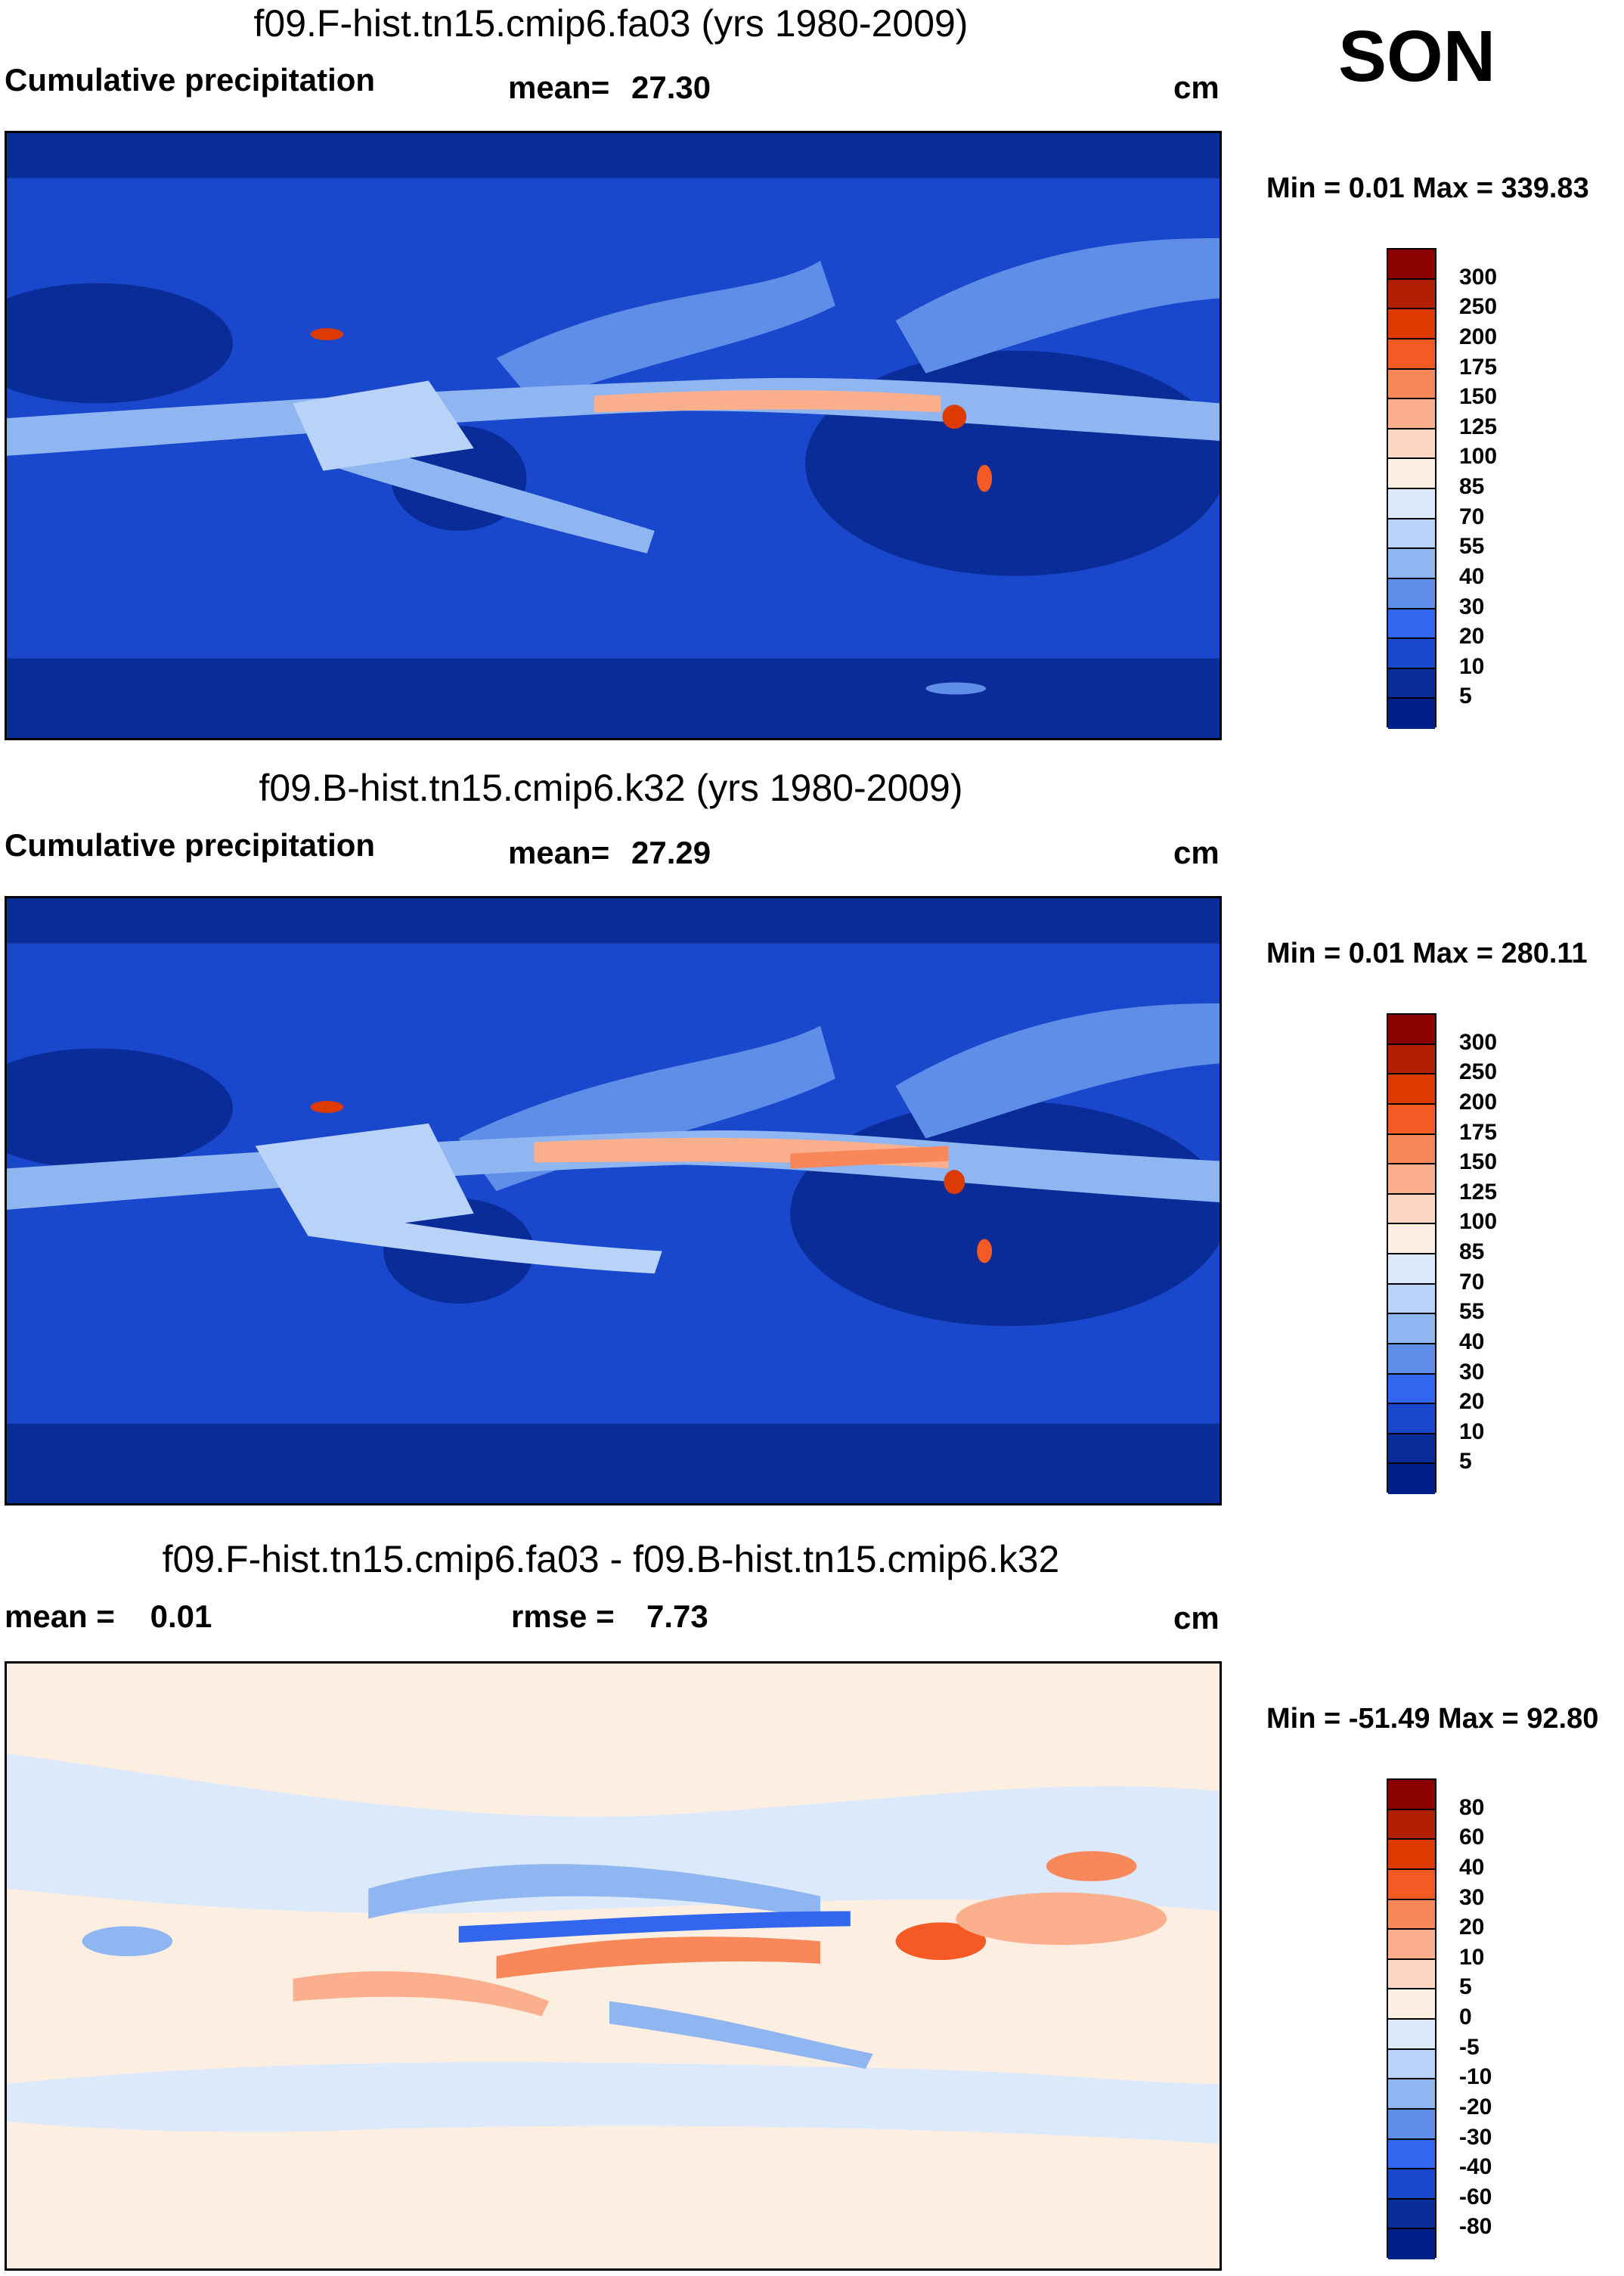 Image resolution: width=1624 pixels, height=2276 pixels. Describe the element at coordinates (1427, 954) in the screenshot. I see `panel2-minmax: Min = 0.01 Max = 280.11` at that location.